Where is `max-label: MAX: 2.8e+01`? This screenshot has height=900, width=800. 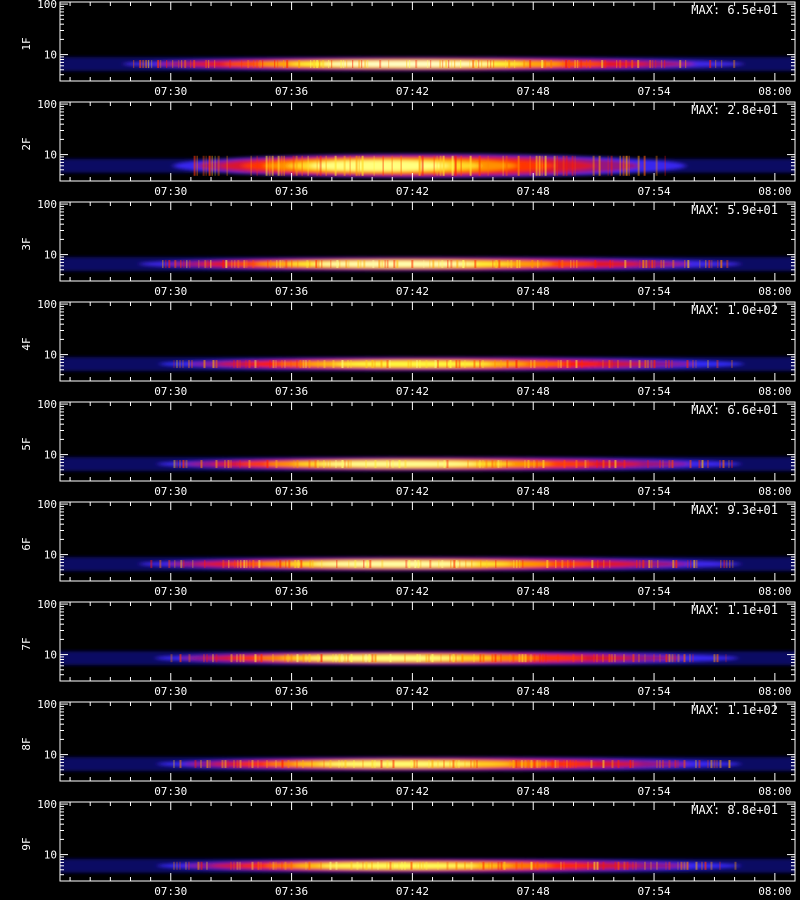
max-label: MAX: 2.8e+01 is located at coordinates (734, 110).